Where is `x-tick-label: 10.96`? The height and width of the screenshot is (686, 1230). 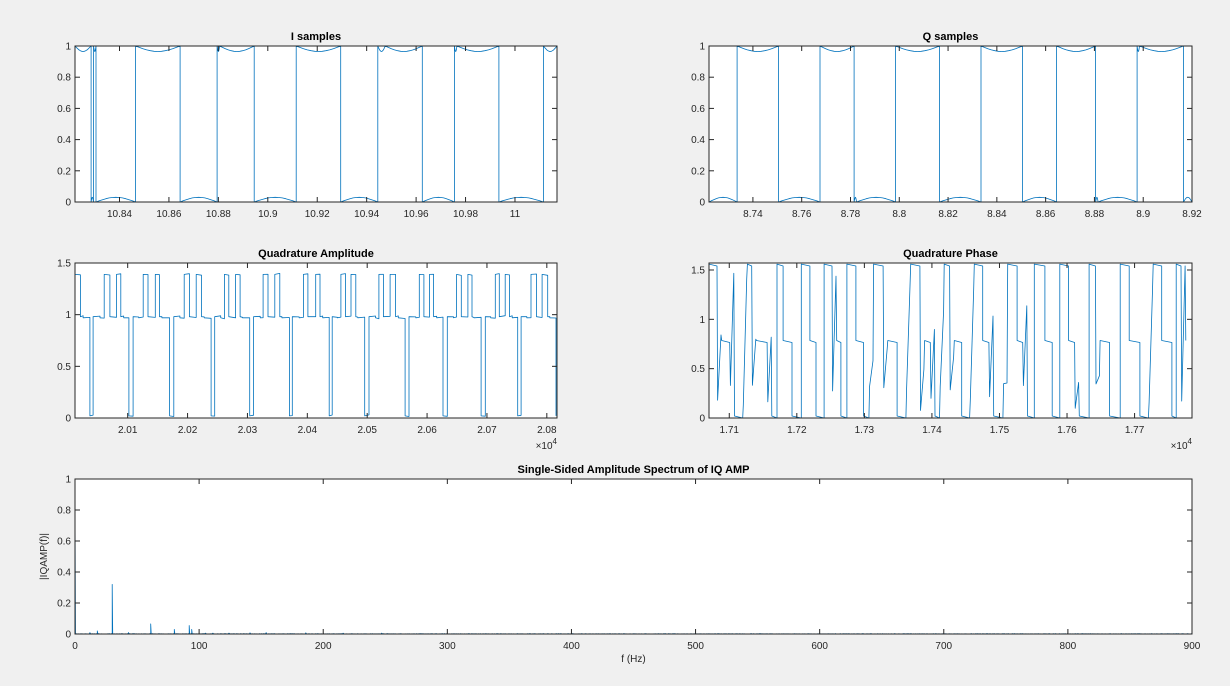
x-tick-label: 10.96 is located at coordinates (416, 214).